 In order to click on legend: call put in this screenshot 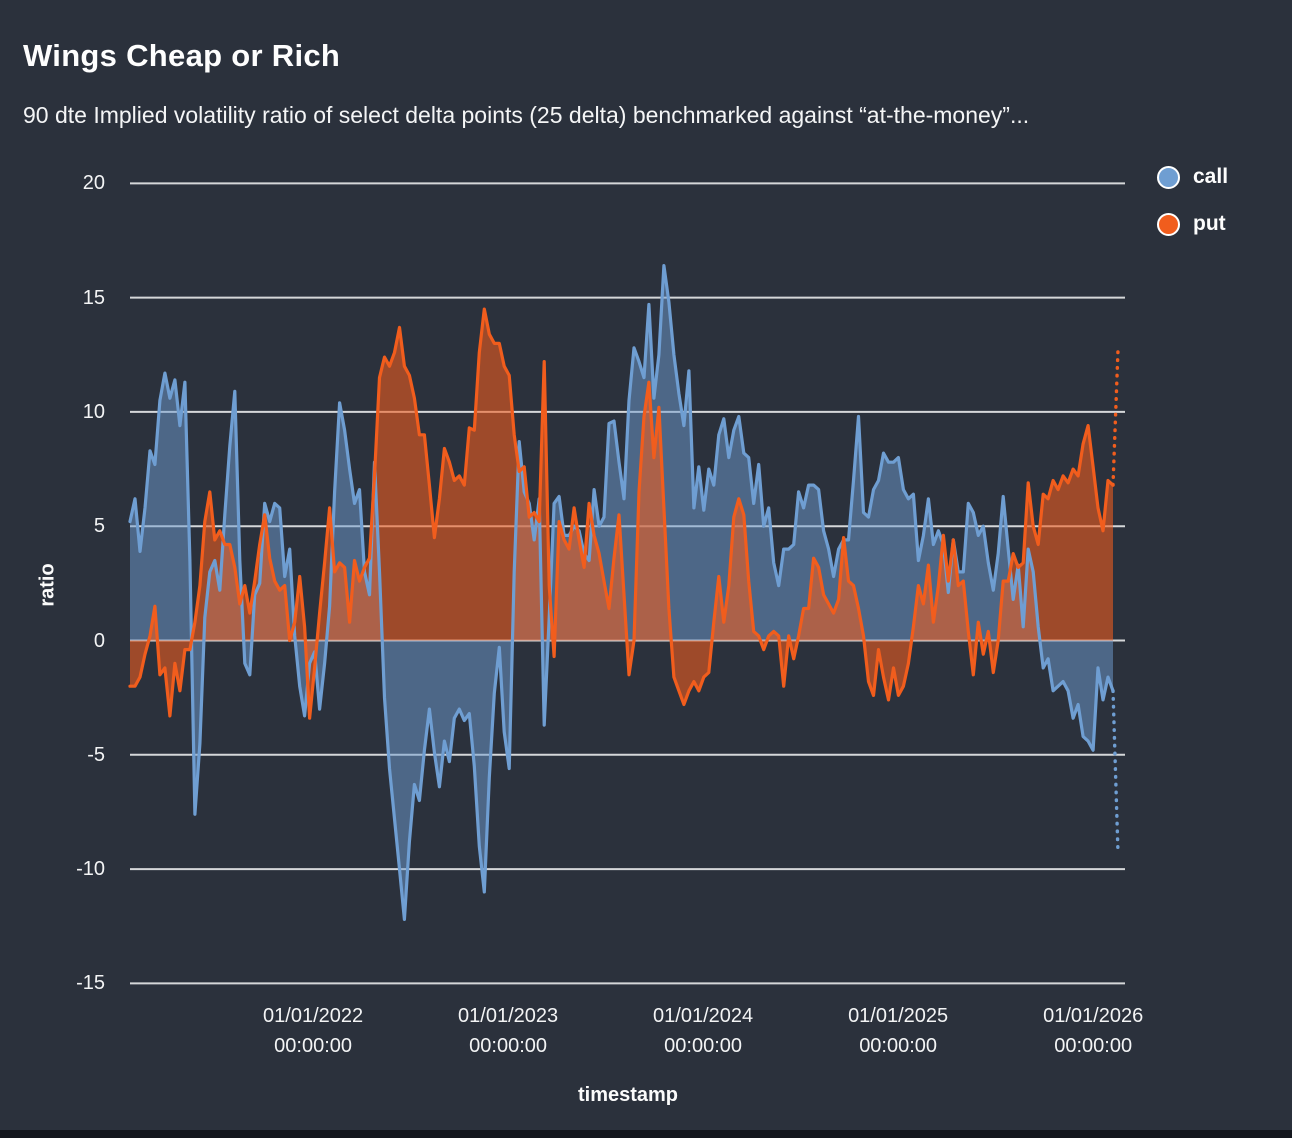, I will do `click(1192, 209)`.